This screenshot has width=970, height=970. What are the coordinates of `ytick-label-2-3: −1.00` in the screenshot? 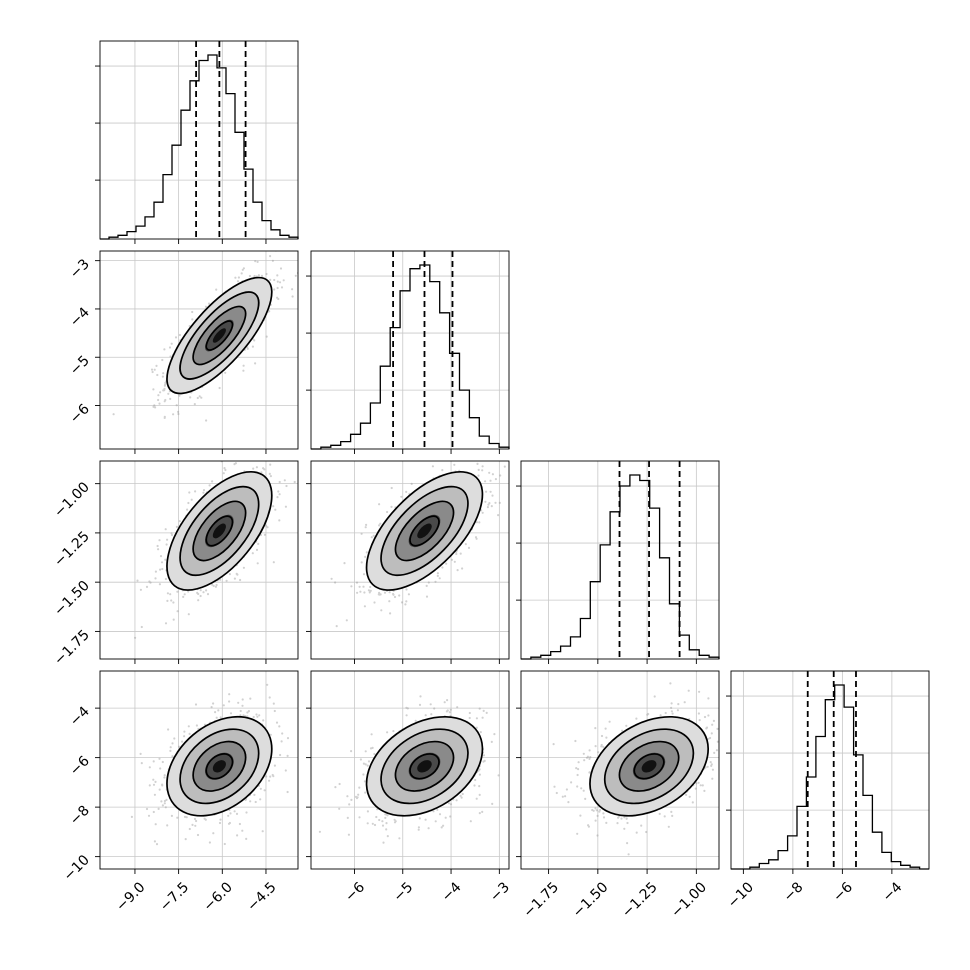 It's located at (72, 500).